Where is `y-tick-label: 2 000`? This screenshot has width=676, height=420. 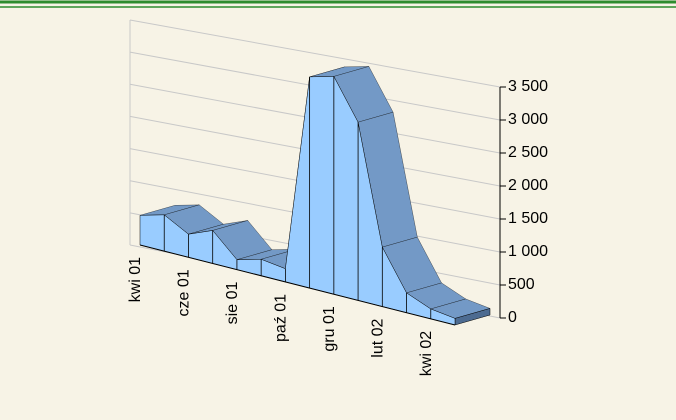
y-tick-label: 2 000 is located at coordinates (528, 185).